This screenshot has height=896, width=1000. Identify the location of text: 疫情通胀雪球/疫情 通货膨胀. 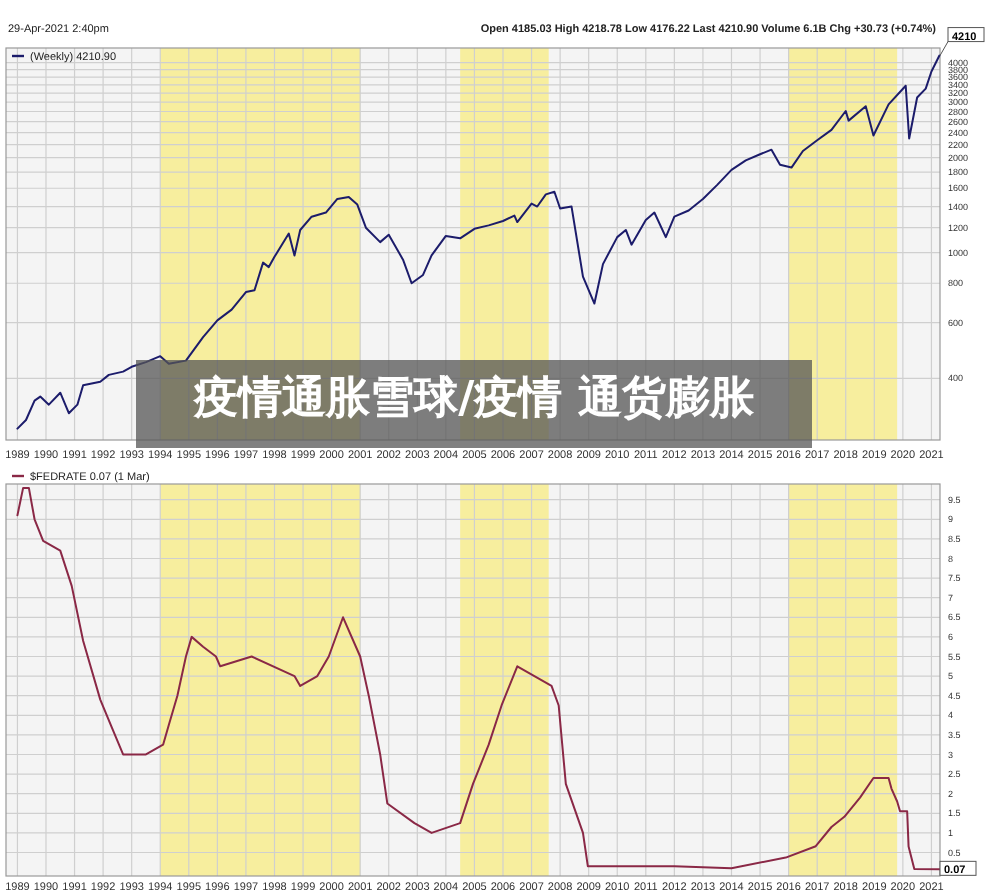
(473, 400).